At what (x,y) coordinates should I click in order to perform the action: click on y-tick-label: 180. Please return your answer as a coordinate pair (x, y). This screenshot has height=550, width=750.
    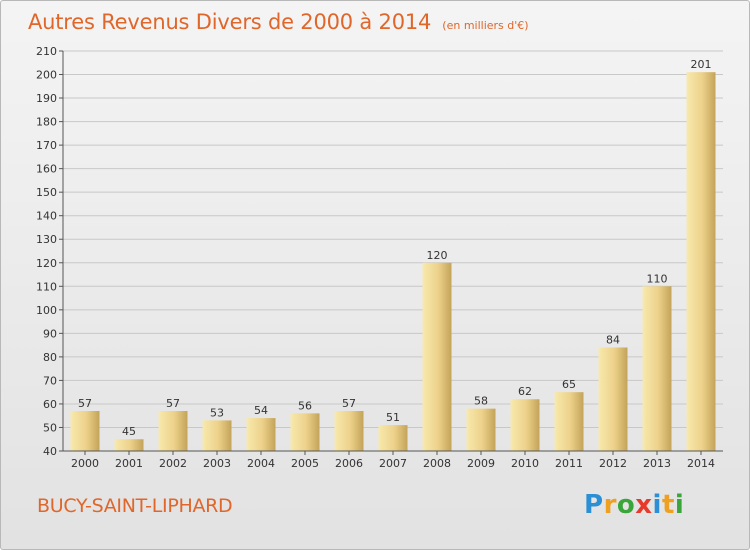
    Looking at the image, I should click on (46, 122).